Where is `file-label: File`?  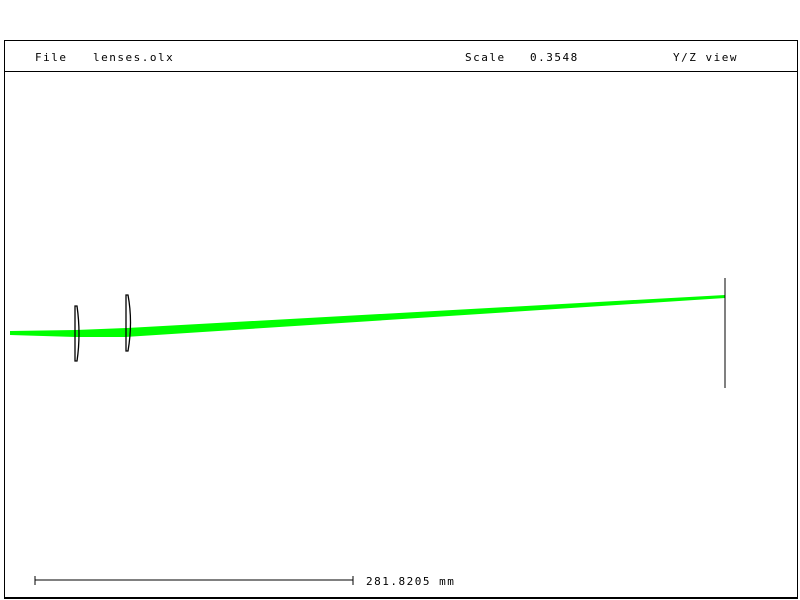 file-label: File is located at coordinates (51, 57).